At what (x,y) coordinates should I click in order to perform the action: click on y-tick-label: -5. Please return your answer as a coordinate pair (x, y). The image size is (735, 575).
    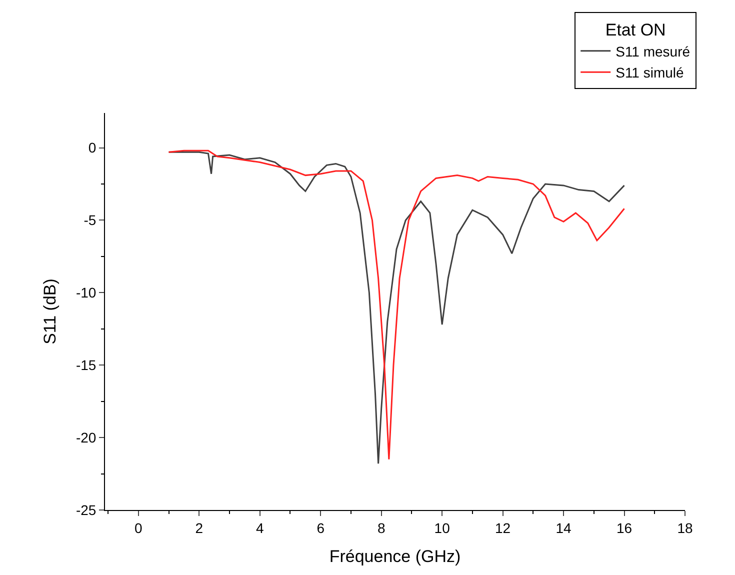
    Looking at the image, I should click on (90, 220).